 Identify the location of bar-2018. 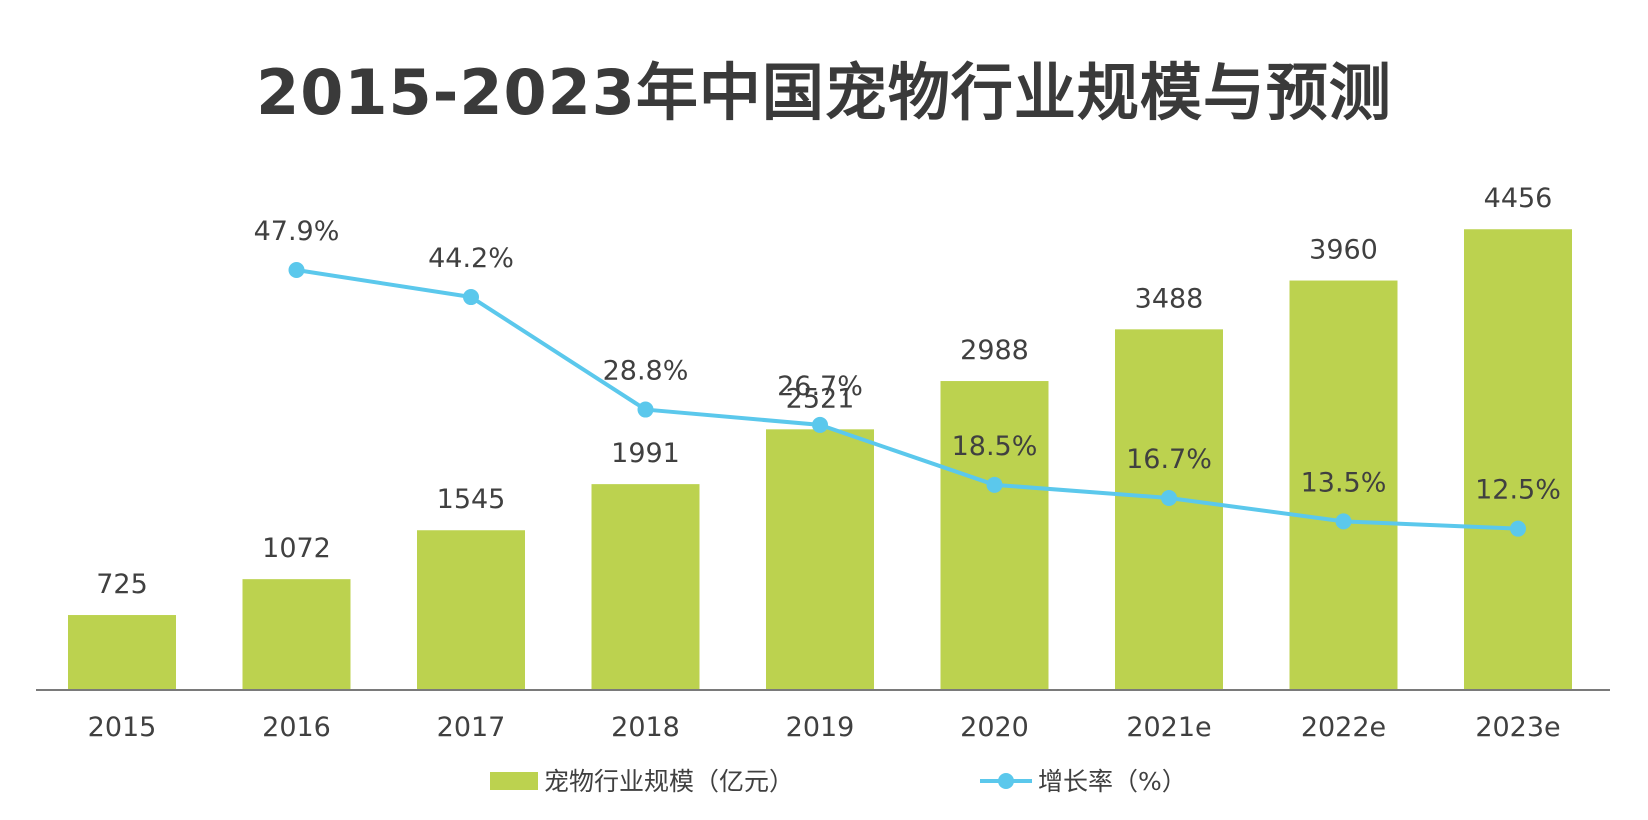
(645, 587).